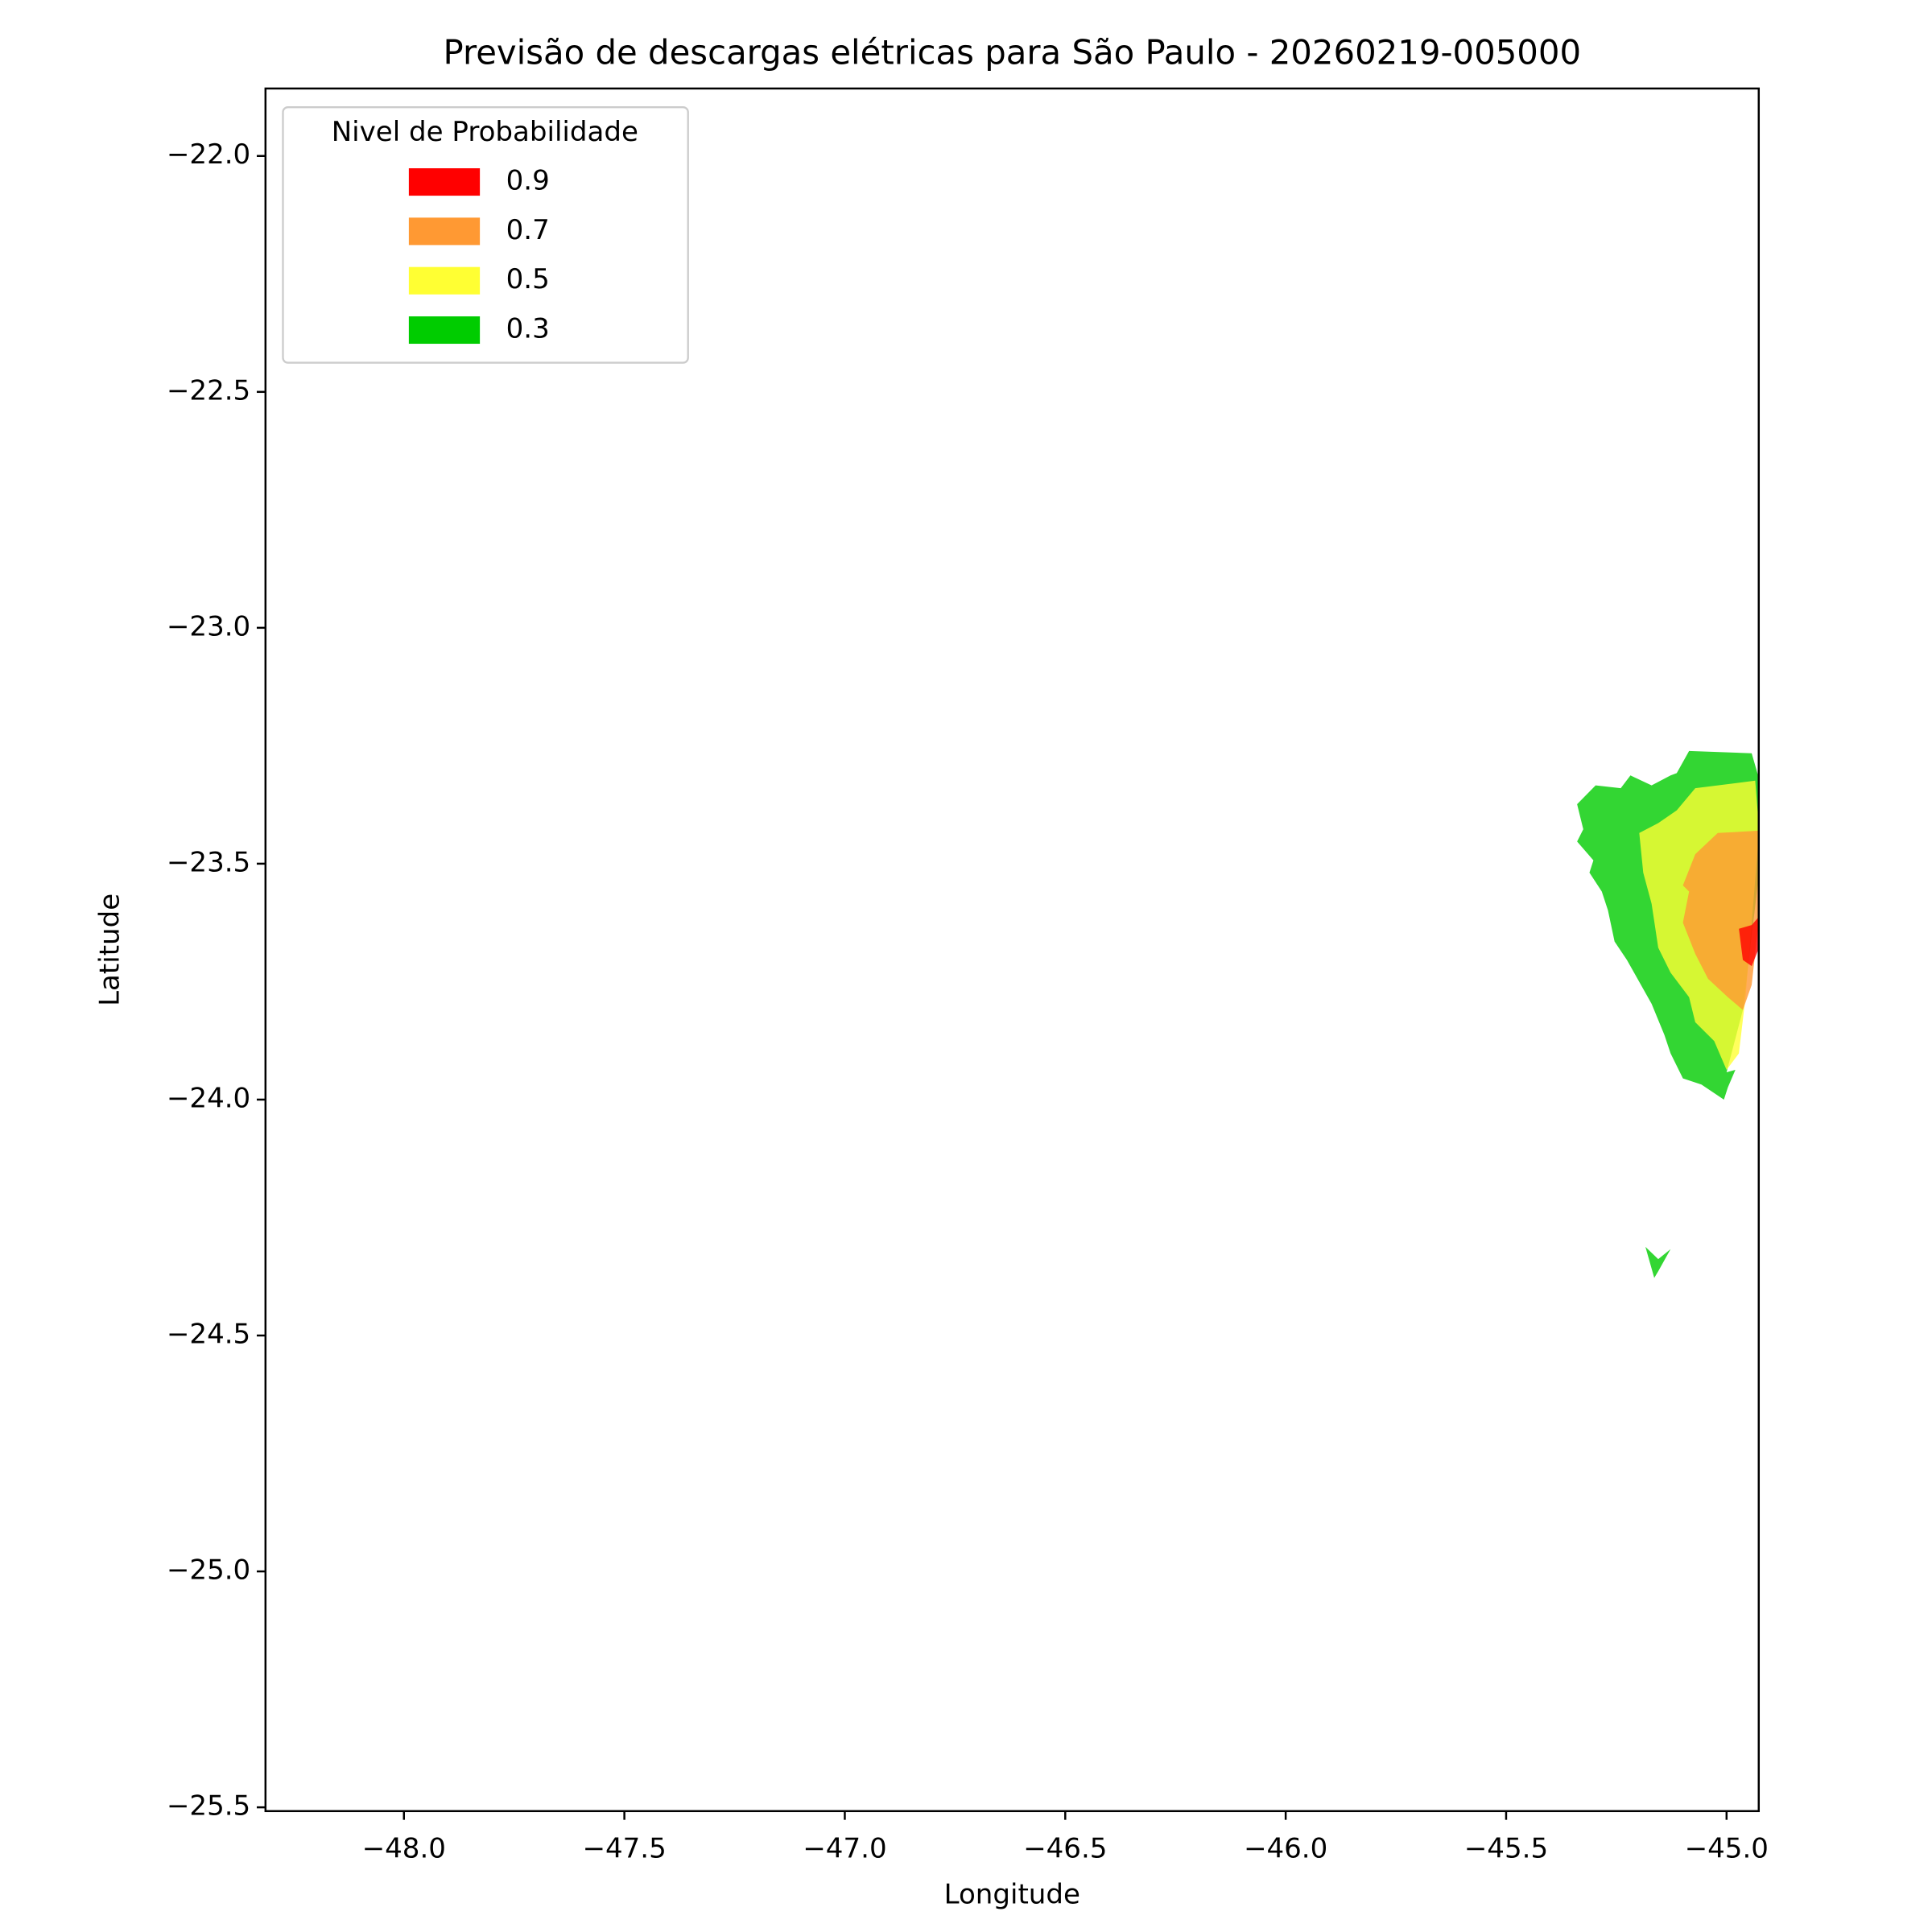 This screenshot has width=1932, height=1932. Describe the element at coordinates (528, 279) in the screenshot. I see `legend-label: 0.5` at that location.